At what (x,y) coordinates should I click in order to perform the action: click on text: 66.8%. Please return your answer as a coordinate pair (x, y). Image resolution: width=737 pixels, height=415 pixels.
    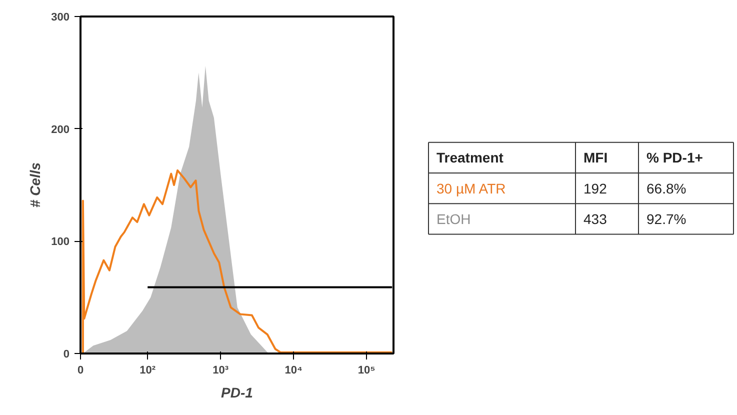
    Looking at the image, I should click on (666, 188).